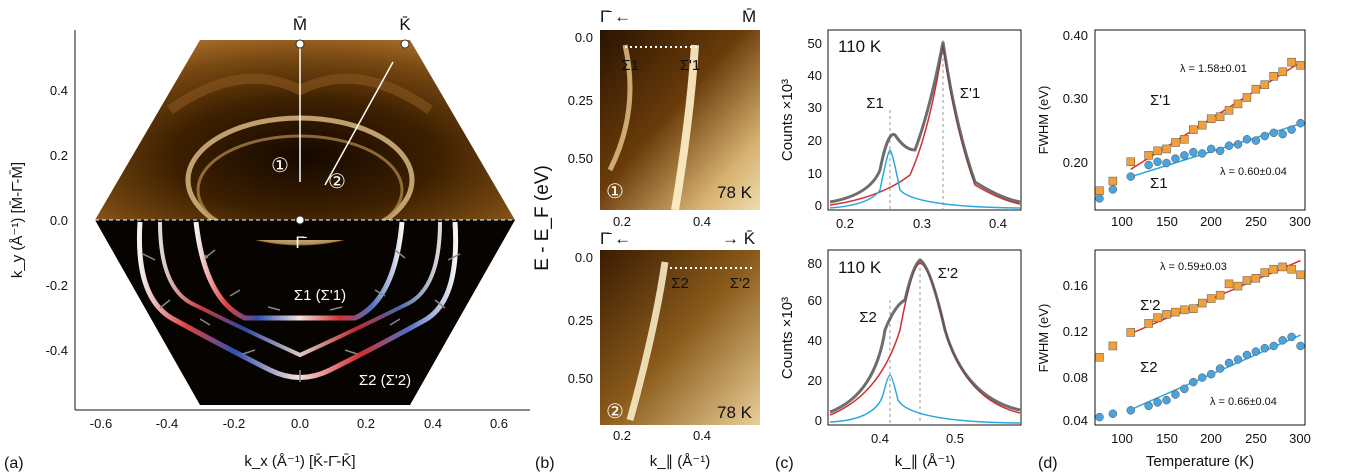 Image resolution: width=1363 pixels, height=476 pixels. Describe the element at coordinates (880, 438) in the screenshot. I see `c-bottom-xtick: 0.4` at that location.